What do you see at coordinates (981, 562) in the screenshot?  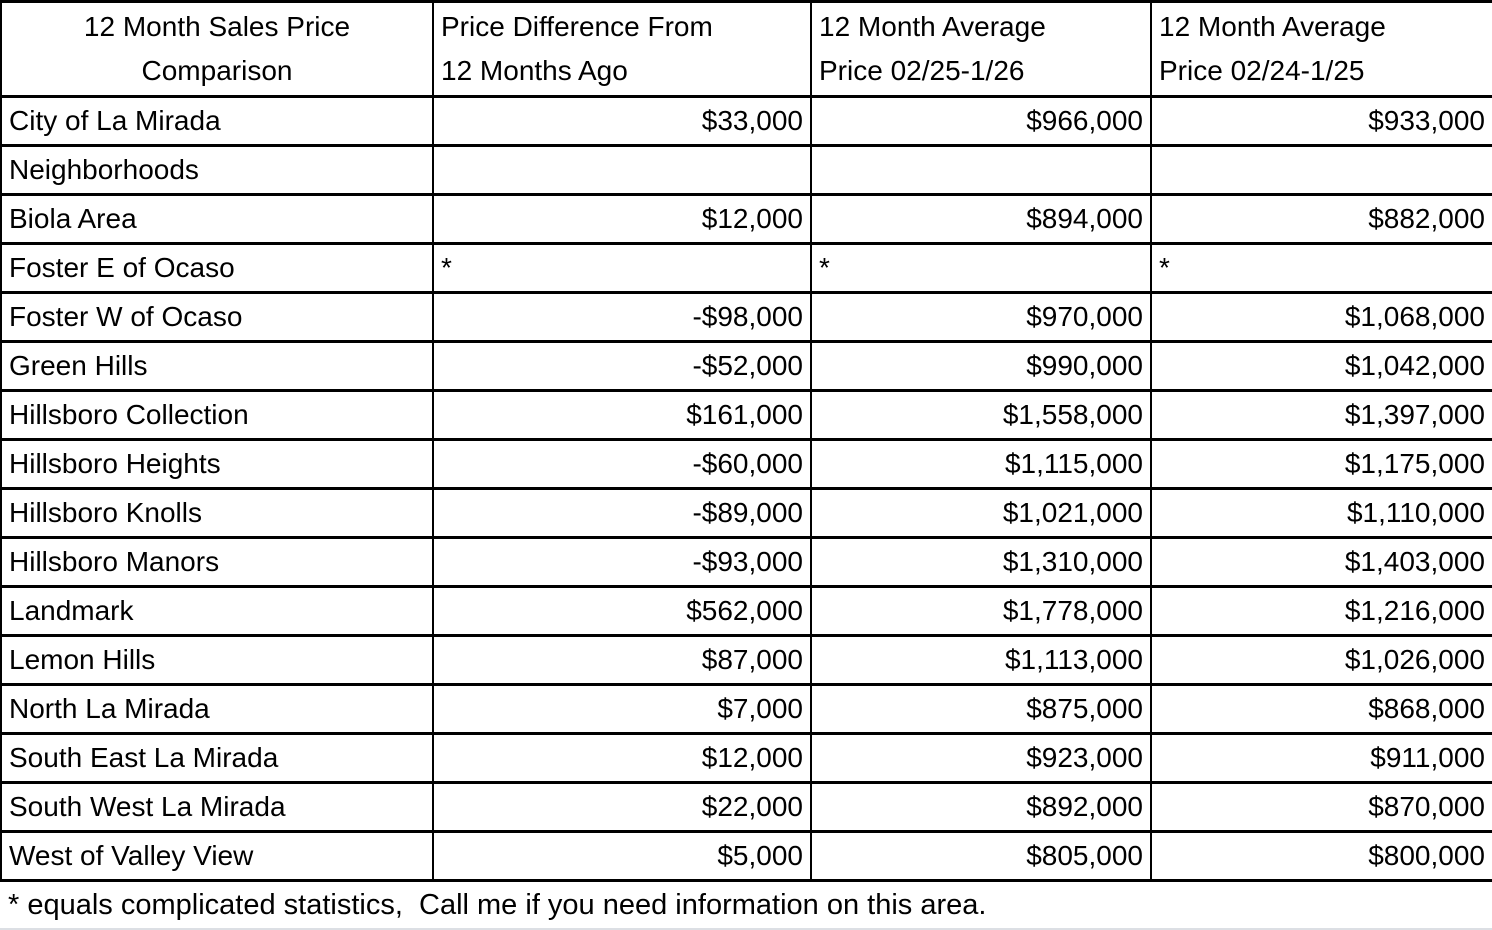 I see `row-value: $1,310,000` at bounding box center [981, 562].